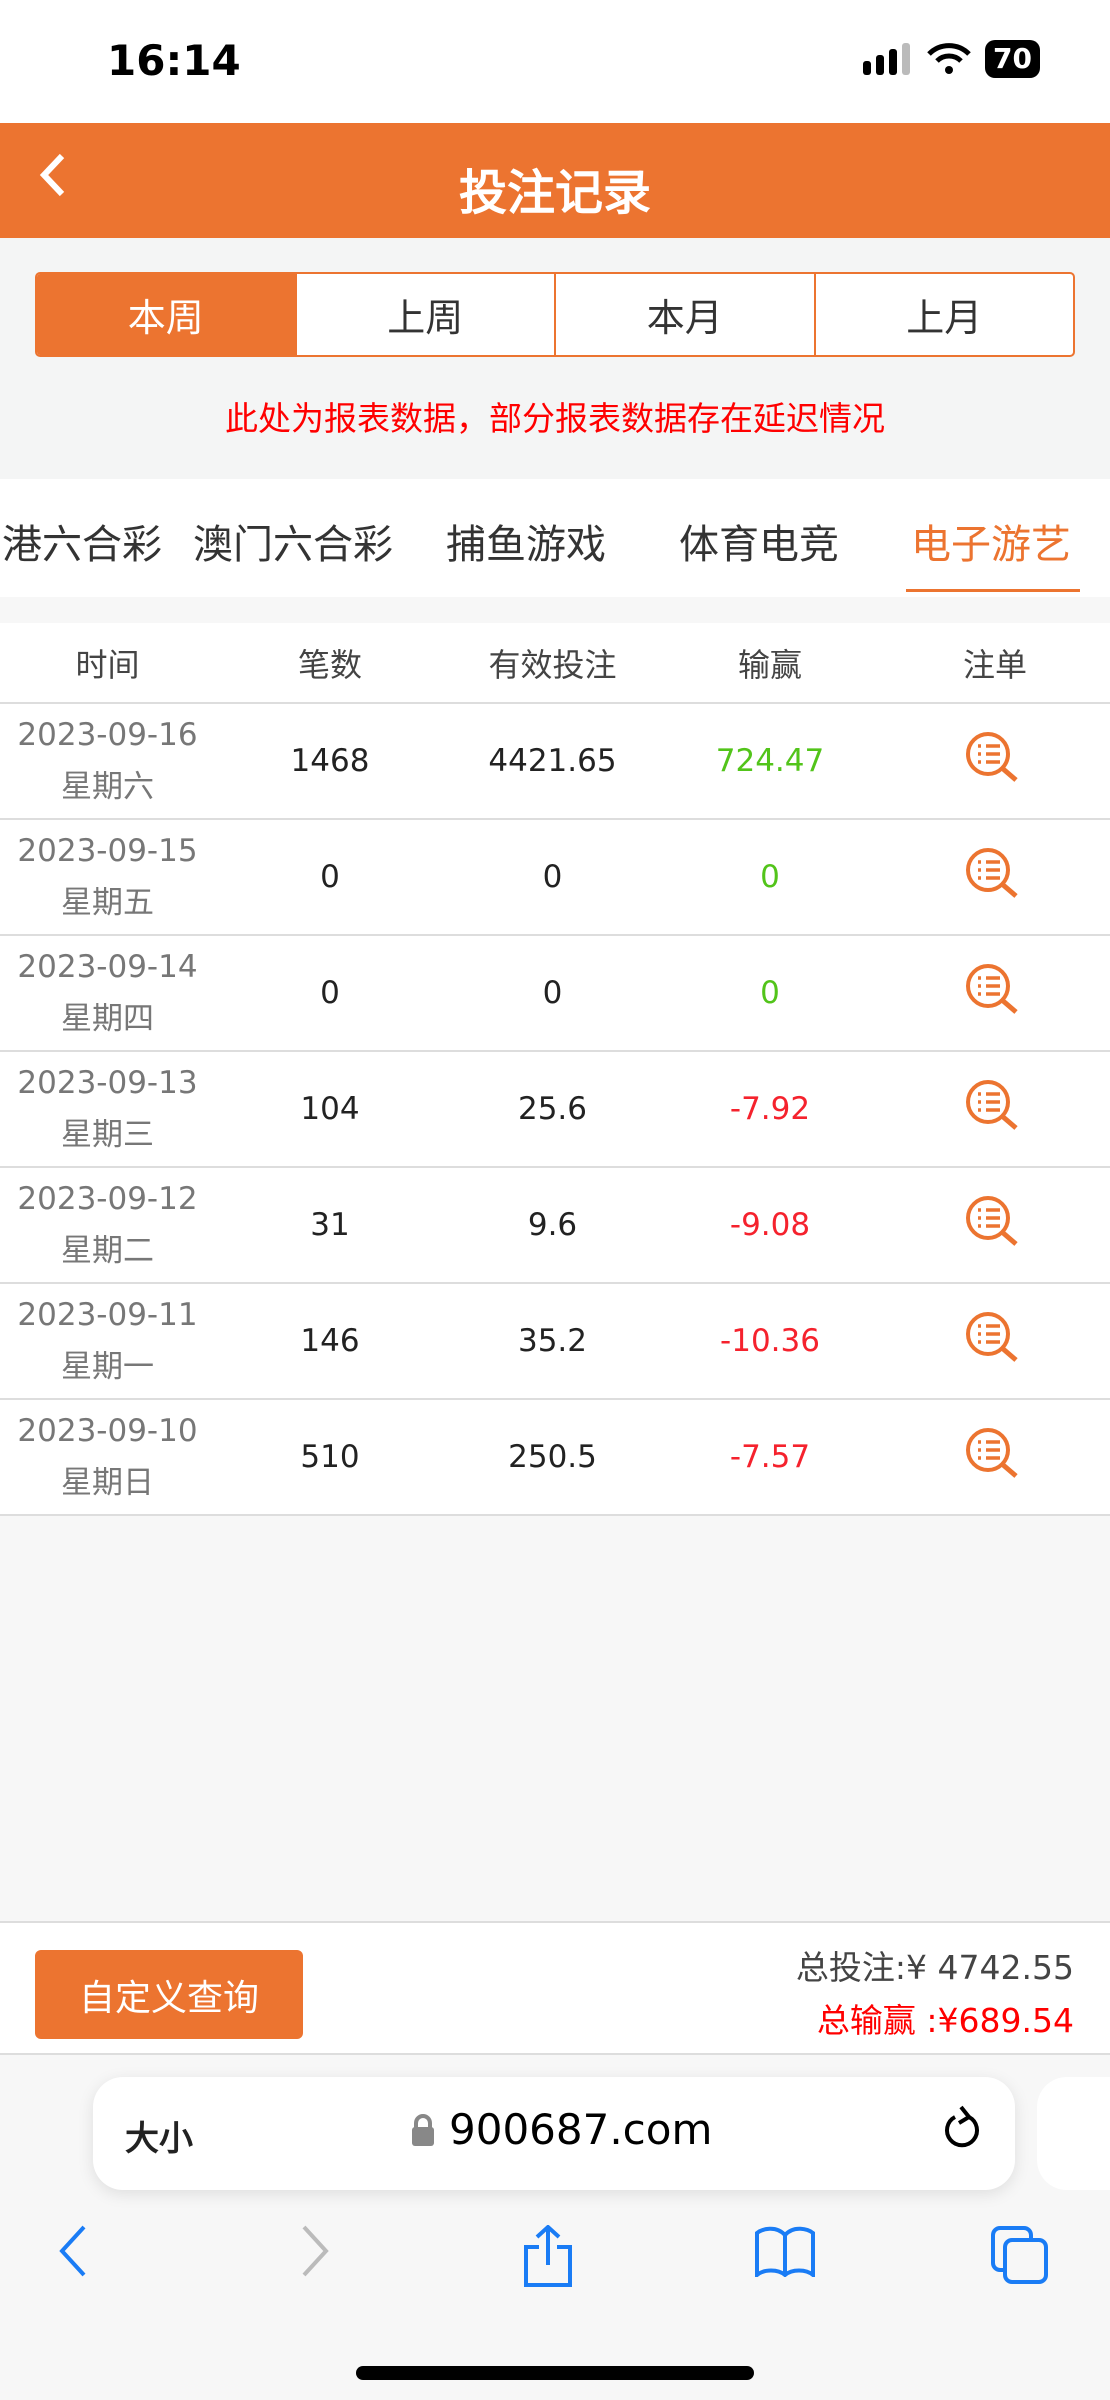 The width and height of the screenshot is (1110, 2400). I want to click on total-bet: 总投注:¥ 4742.55, so click(934, 1967).